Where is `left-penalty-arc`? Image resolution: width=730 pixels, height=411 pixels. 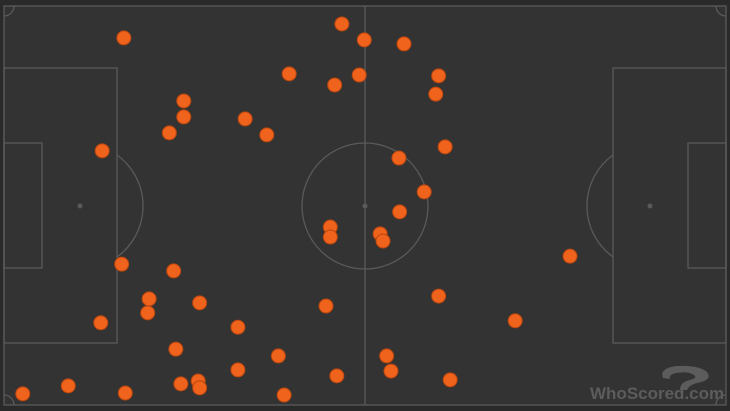 left-penalty-arc is located at coordinates (130, 206).